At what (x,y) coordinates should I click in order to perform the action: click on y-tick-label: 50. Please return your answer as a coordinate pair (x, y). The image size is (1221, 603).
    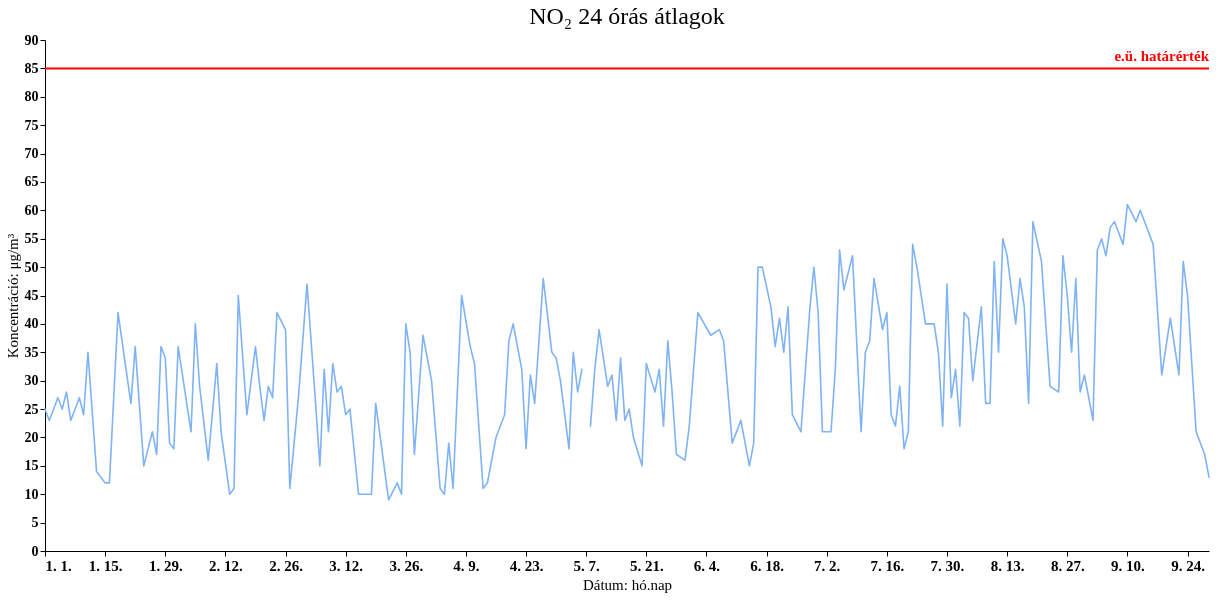
    Looking at the image, I should click on (31, 267).